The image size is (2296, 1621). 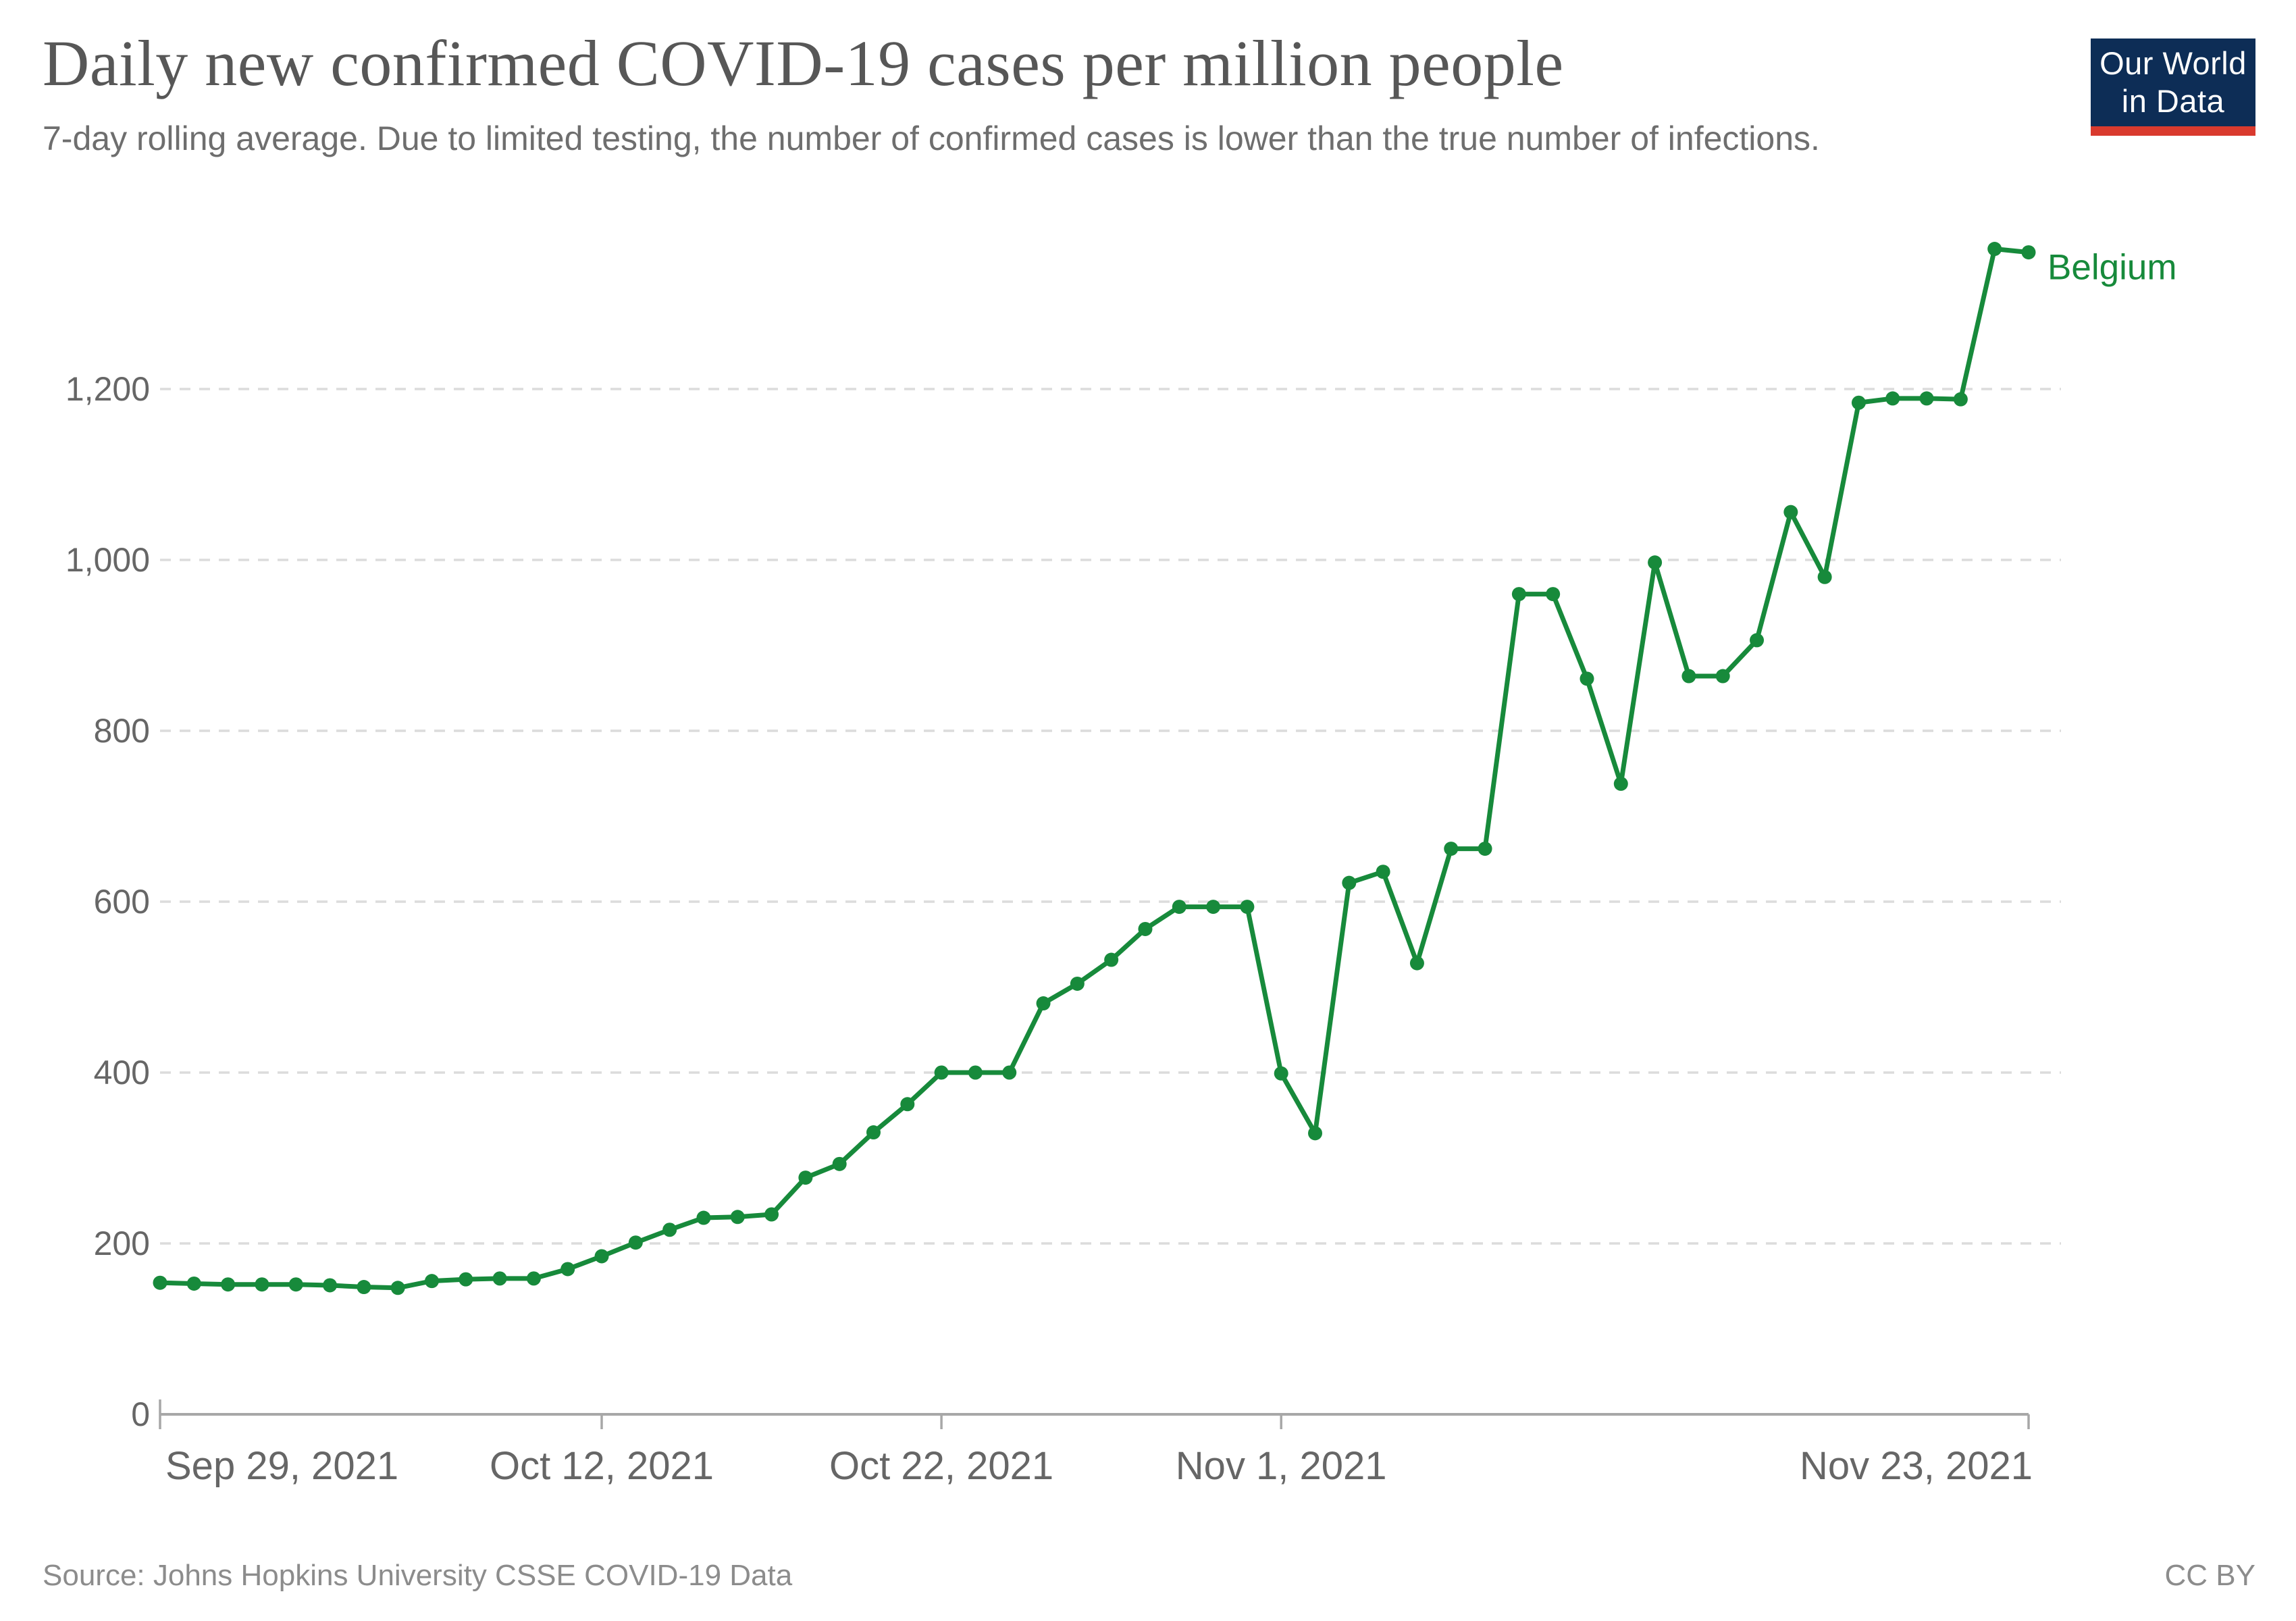 What do you see at coordinates (602, 1466) in the screenshot?
I see `x-axis-label-1: Oct 12, 2021` at bounding box center [602, 1466].